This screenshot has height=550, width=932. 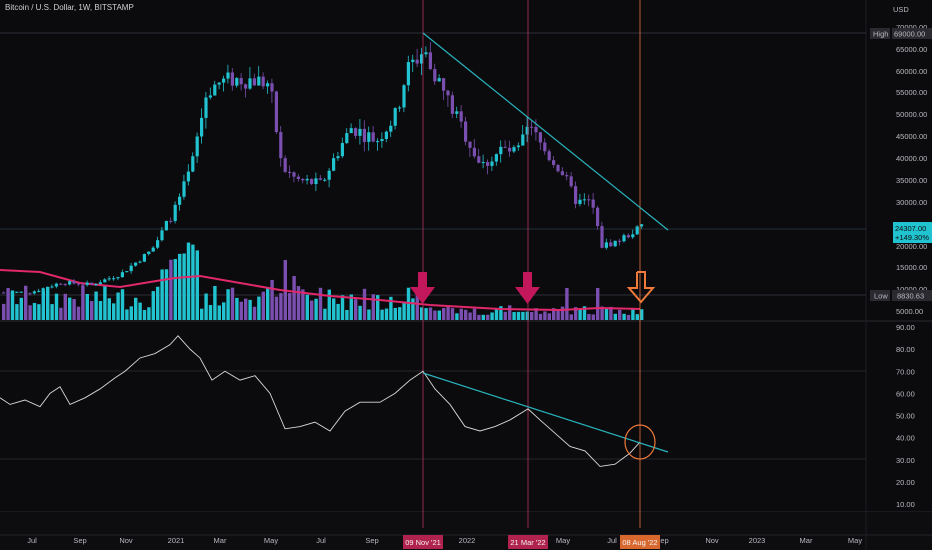 What do you see at coordinates (79, 540) in the screenshot?
I see `time-tick-label: Sep` at bounding box center [79, 540].